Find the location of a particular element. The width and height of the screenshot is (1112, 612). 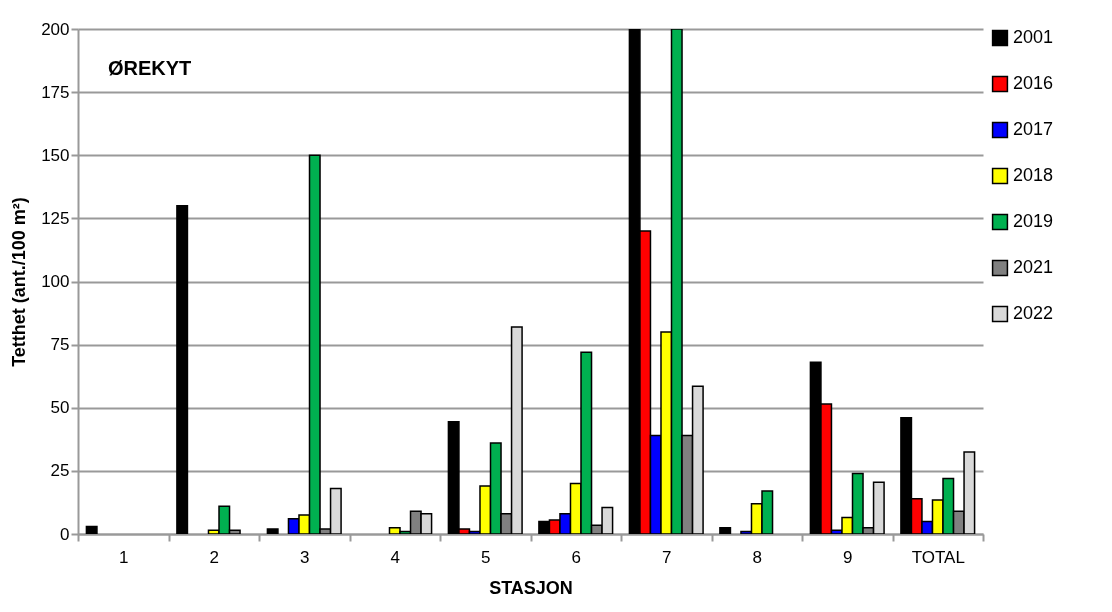

x-tick-label: TOTAL is located at coordinates (938, 557).